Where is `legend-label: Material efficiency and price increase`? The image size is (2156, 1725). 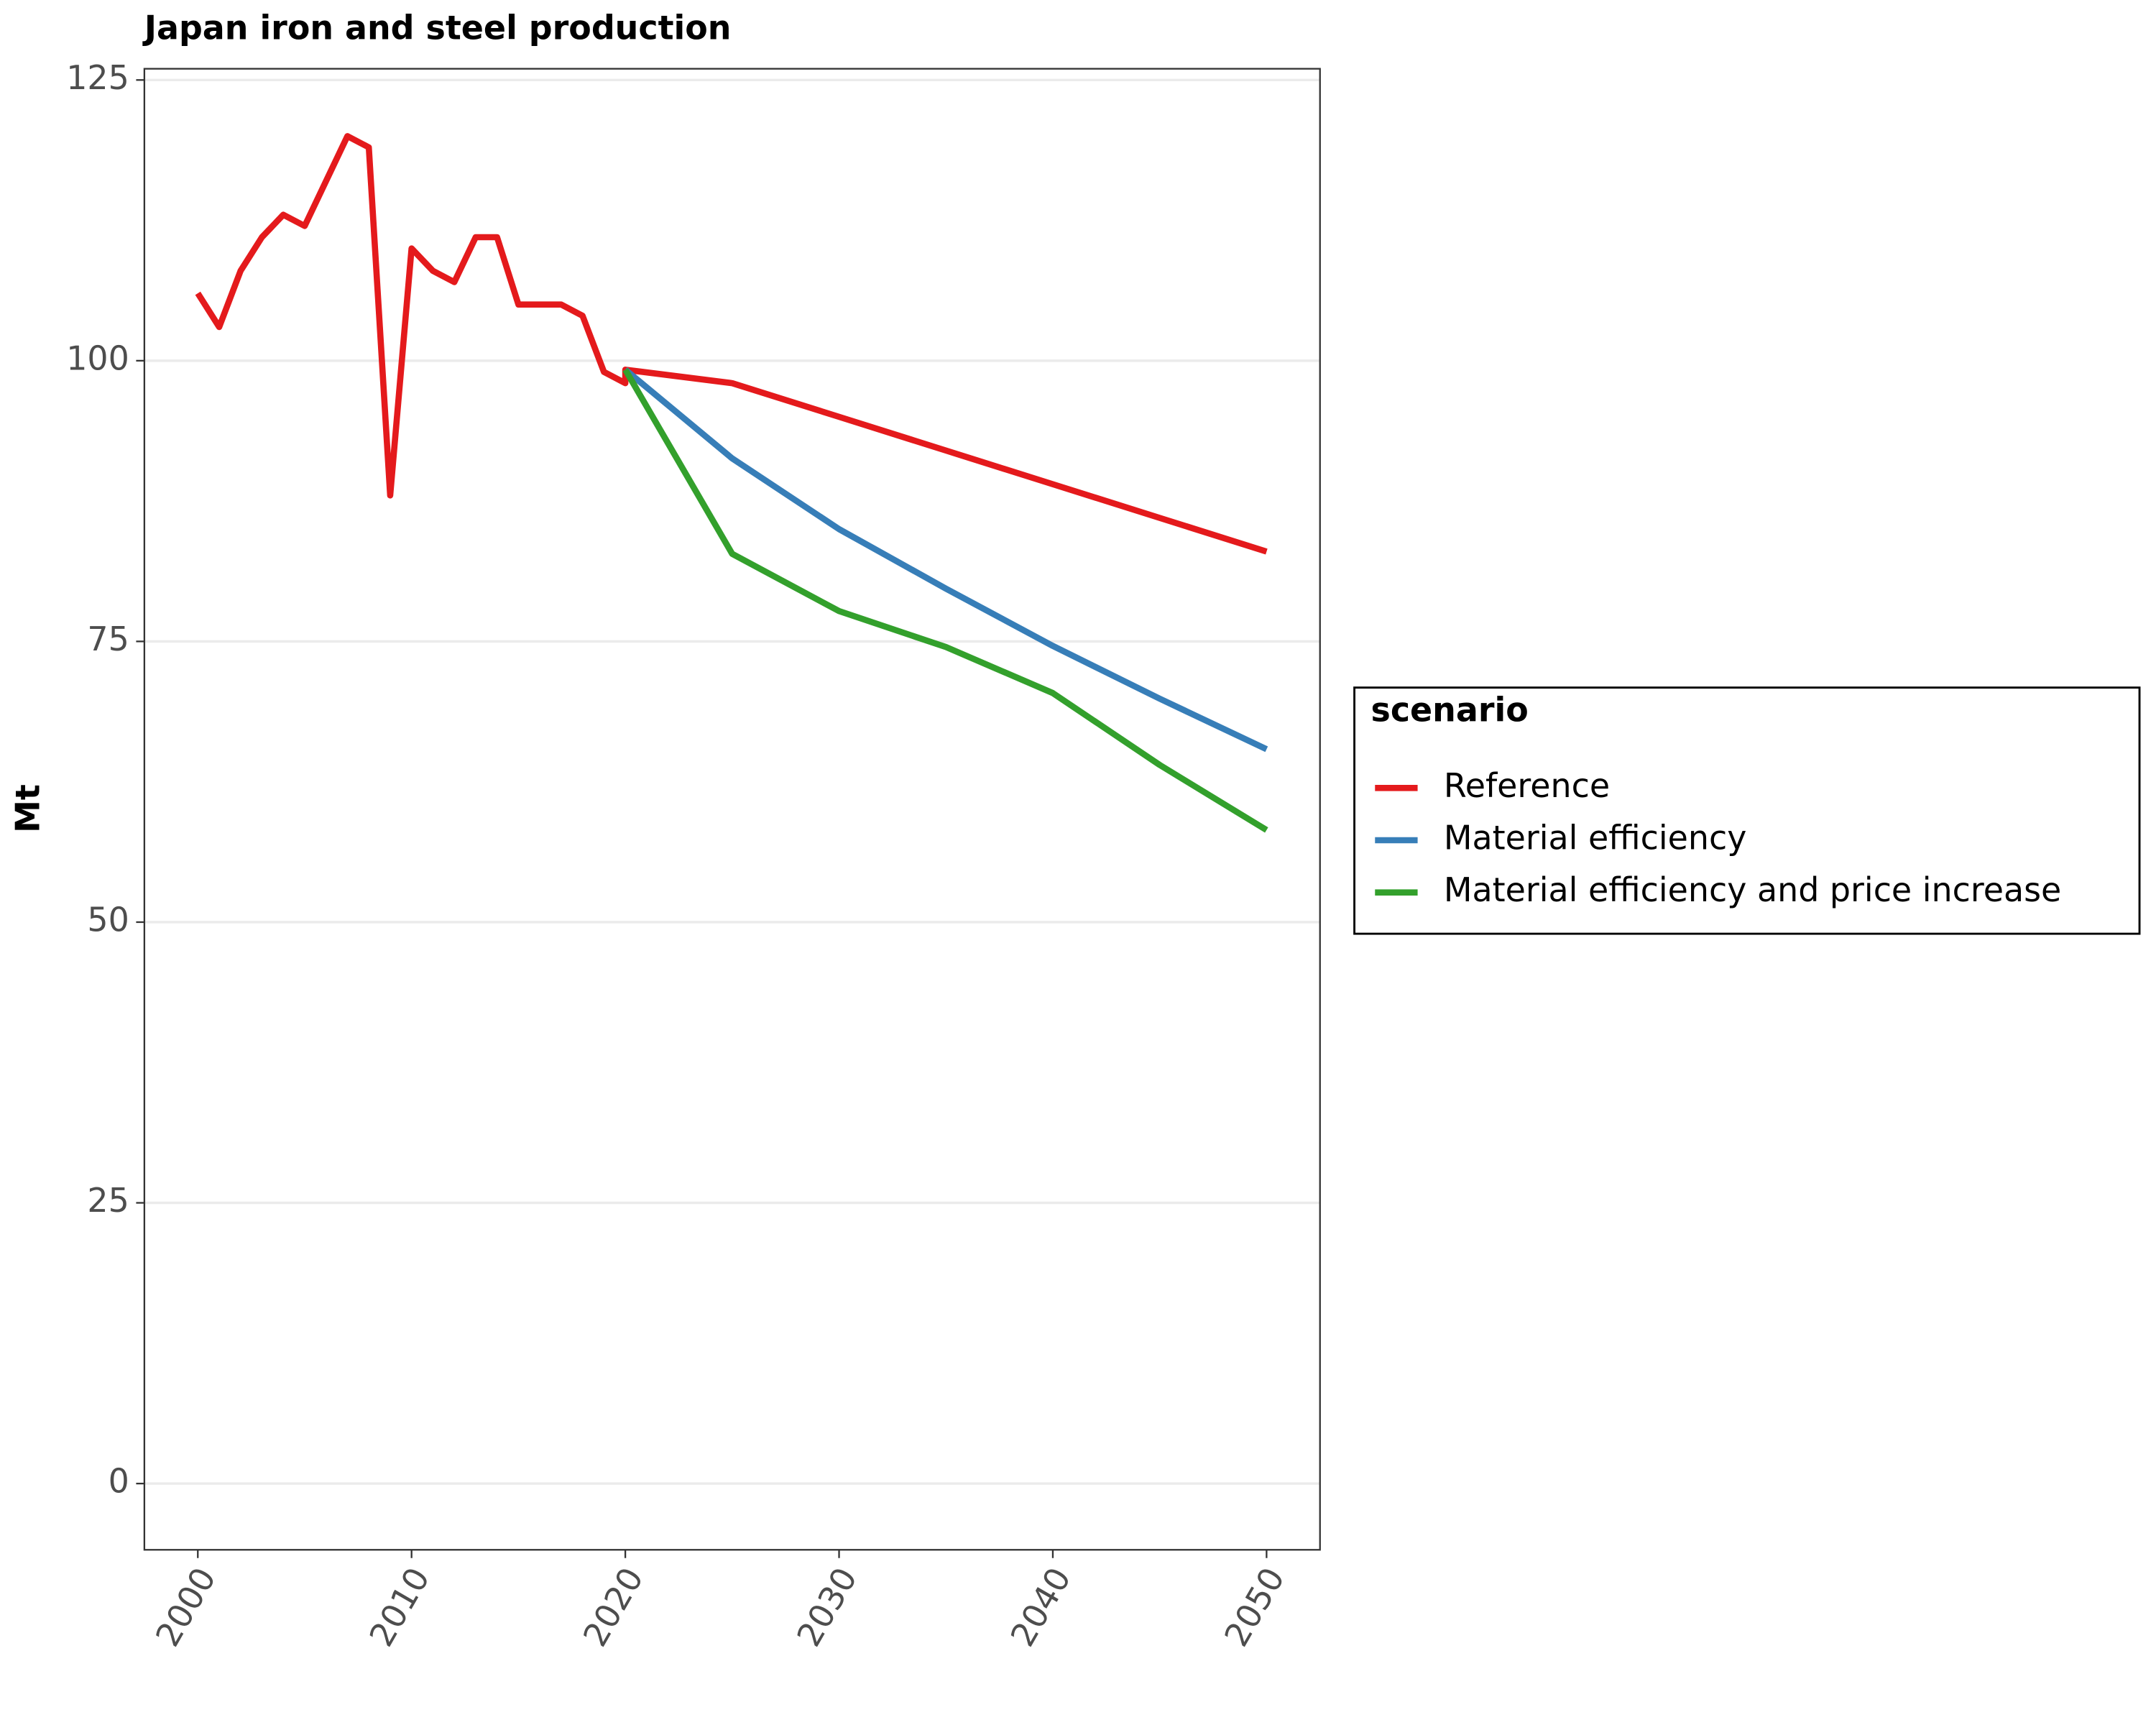
legend-label: Material efficiency and price increase is located at coordinates (1752, 889).